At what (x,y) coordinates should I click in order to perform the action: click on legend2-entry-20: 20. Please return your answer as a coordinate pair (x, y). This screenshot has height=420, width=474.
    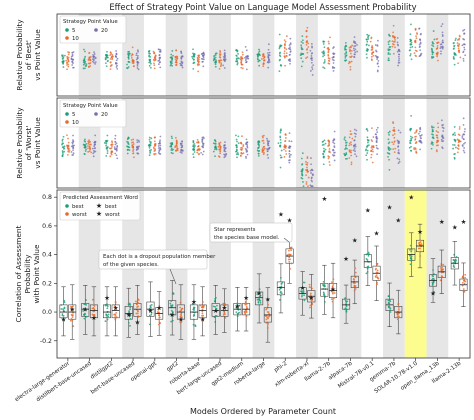
    Looking at the image, I should click on (104, 115).